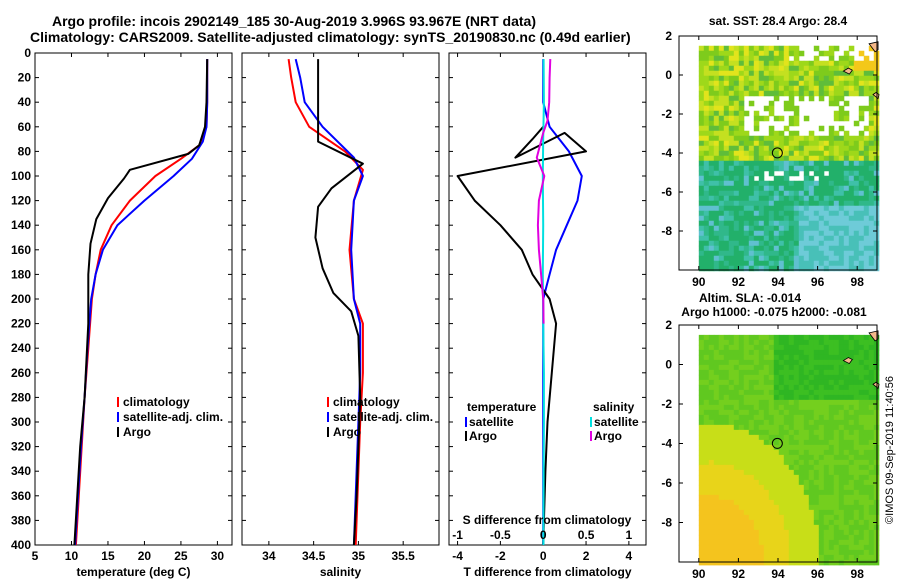  I want to click on depth-tick-label: 80, so click(25, 151).